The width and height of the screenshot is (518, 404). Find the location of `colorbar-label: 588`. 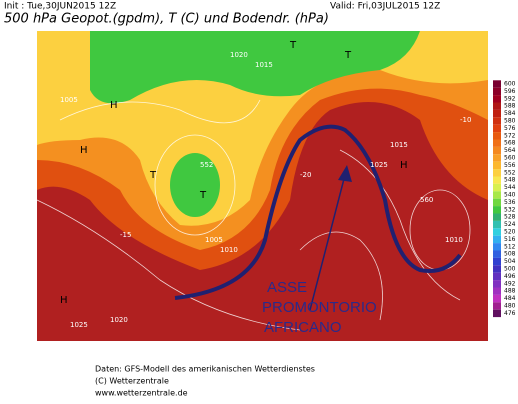

colorbar-label: 588 is located at coordinates (510, 106).